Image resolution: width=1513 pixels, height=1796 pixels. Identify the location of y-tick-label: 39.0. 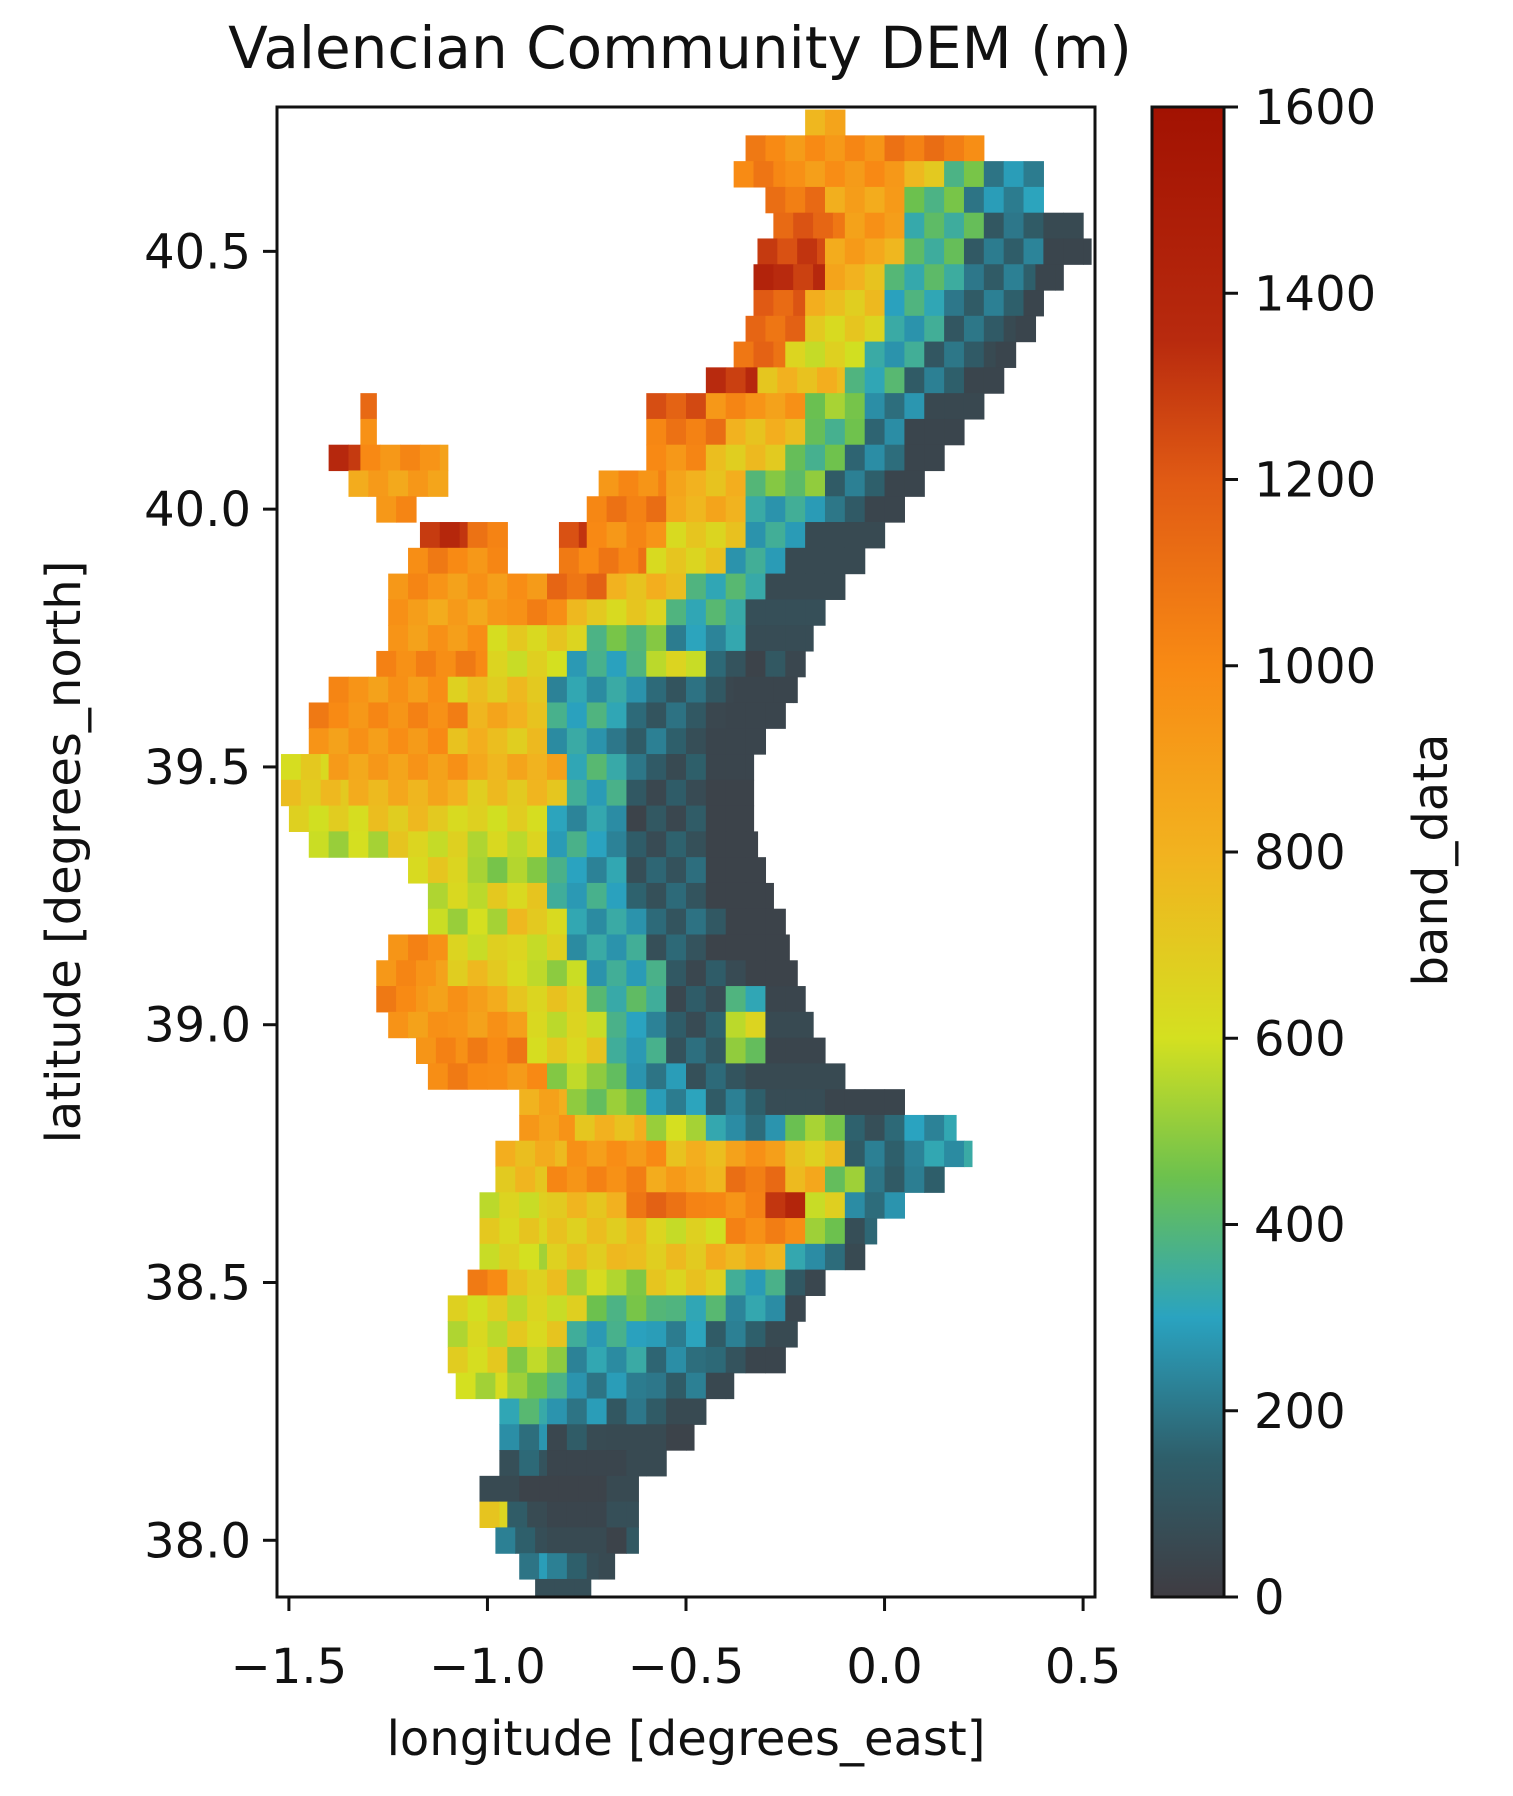
(197, 1026).